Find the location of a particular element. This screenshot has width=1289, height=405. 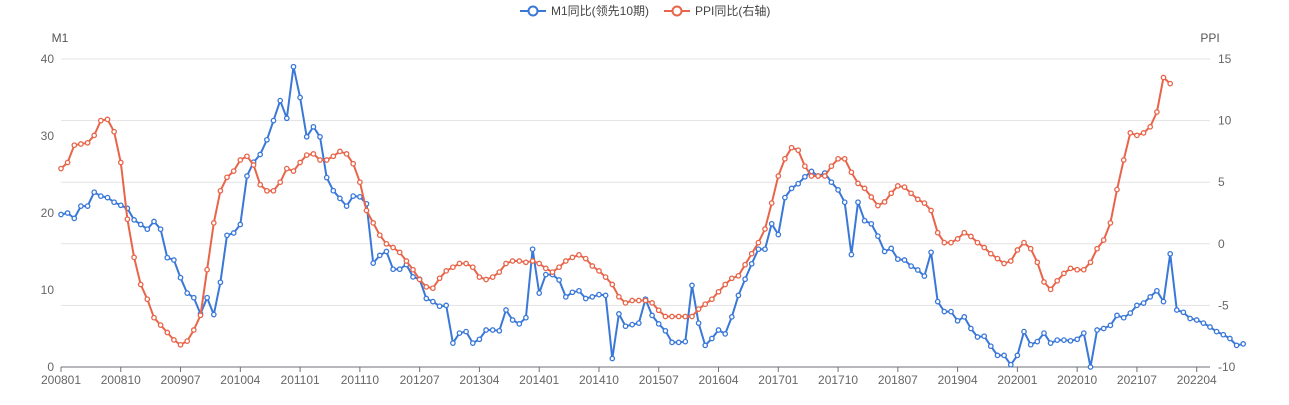

legend: M1同比(领先10期) PPI同比(右轴) is located at coordinates (645, 10).